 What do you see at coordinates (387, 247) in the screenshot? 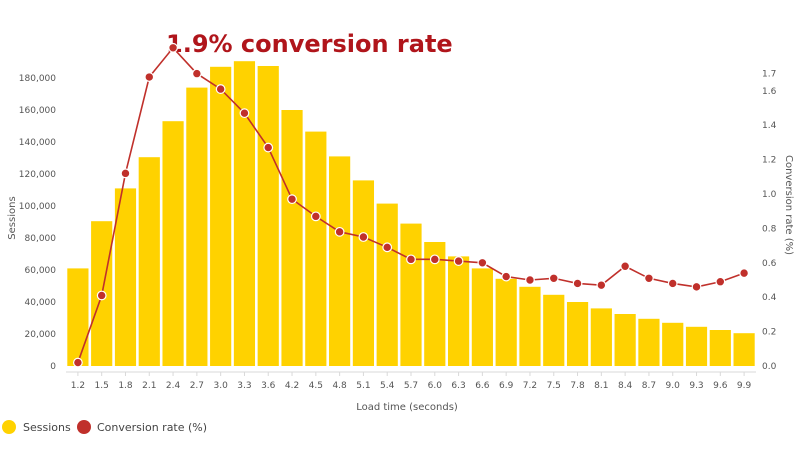
I see `conversion-point-5.4` at bounding box center [387, 247].